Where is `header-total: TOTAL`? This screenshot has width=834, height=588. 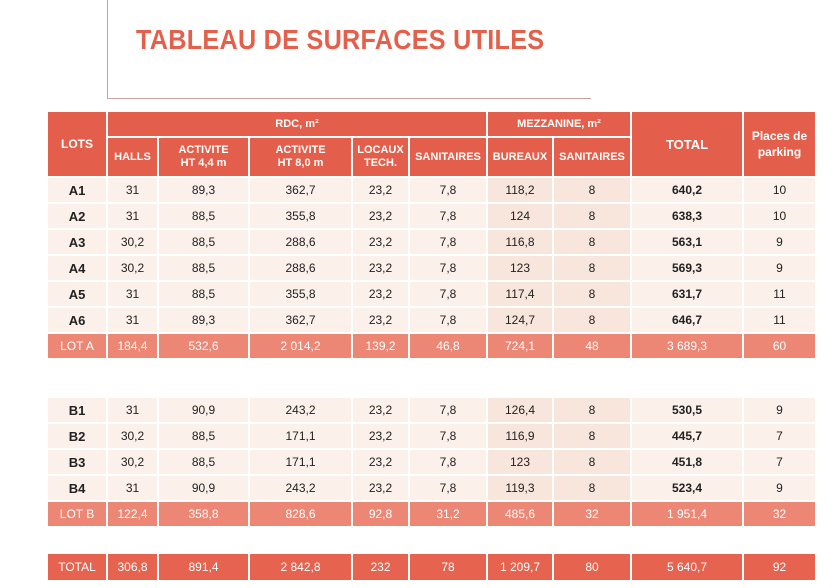
header-total: TOTAL is located at coordinates (687, 144).